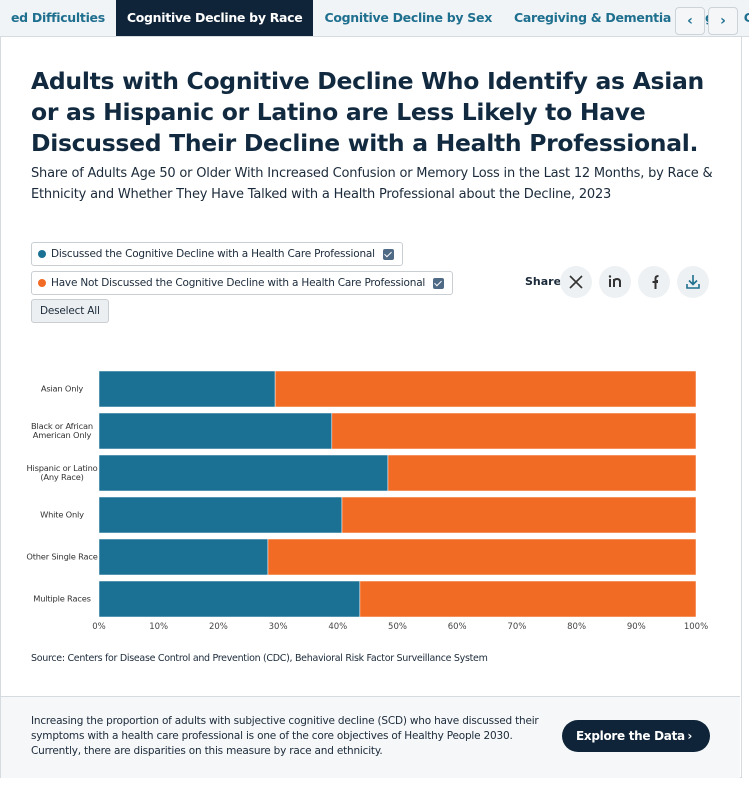 Image resolution: width=749 pixels, height=787 pixels. Describe the element at coordinates (62, 514) in the screenshot. I see `y-tick-label: White Only` at that location.